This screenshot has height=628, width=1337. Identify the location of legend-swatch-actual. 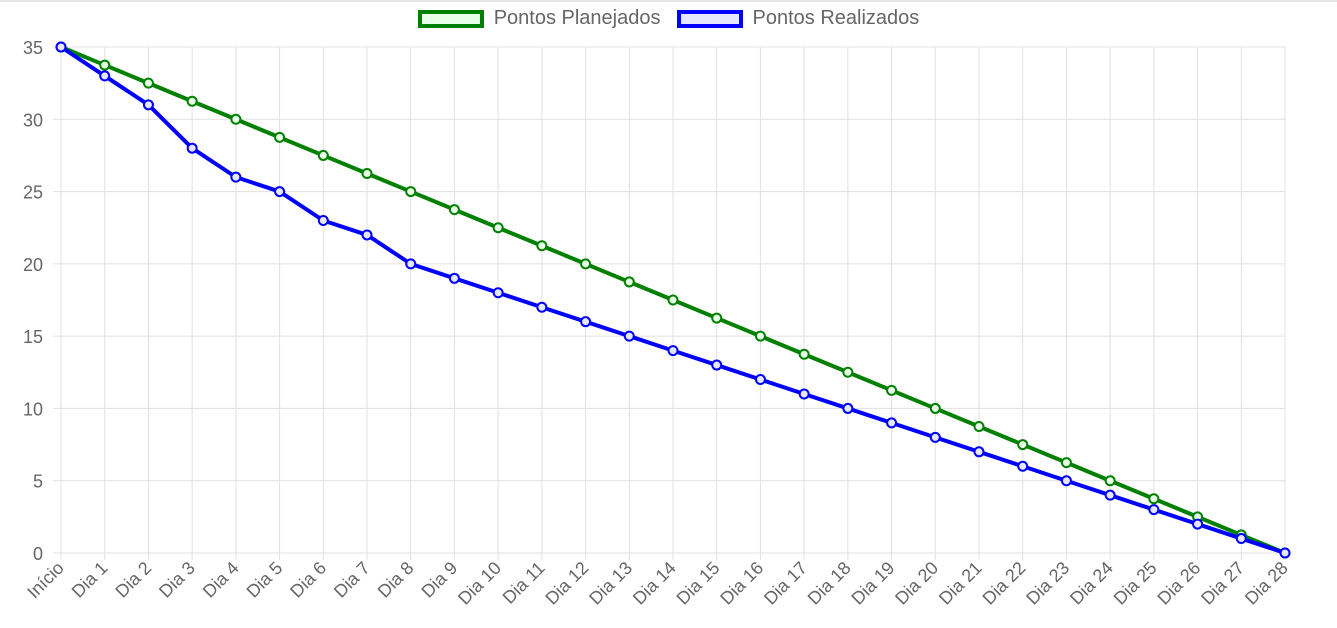
(709, 18).